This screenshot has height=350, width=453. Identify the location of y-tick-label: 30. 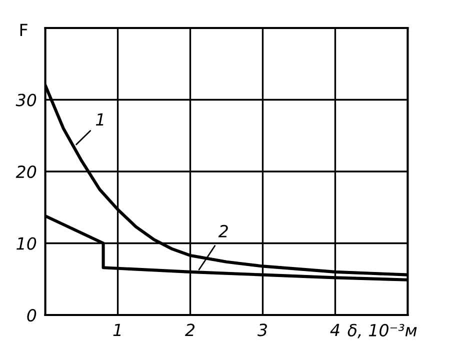
(26, 100).